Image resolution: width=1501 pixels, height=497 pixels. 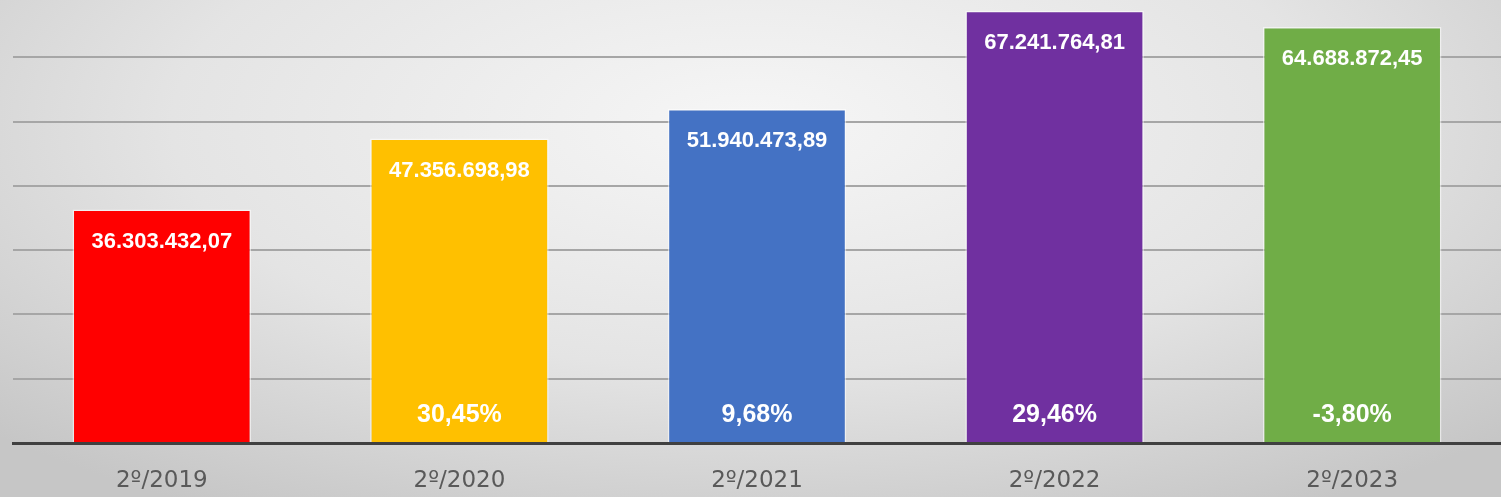 I want to click on data-label: 64.688.872,45, so click(x=1352, y=58).